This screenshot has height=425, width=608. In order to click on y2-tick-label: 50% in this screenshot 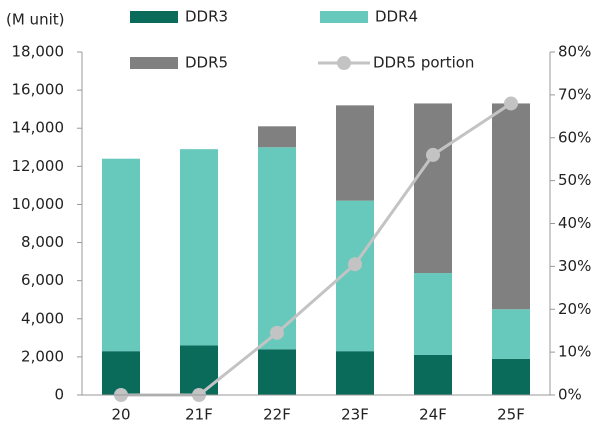, I will do `click(574, 180)`.